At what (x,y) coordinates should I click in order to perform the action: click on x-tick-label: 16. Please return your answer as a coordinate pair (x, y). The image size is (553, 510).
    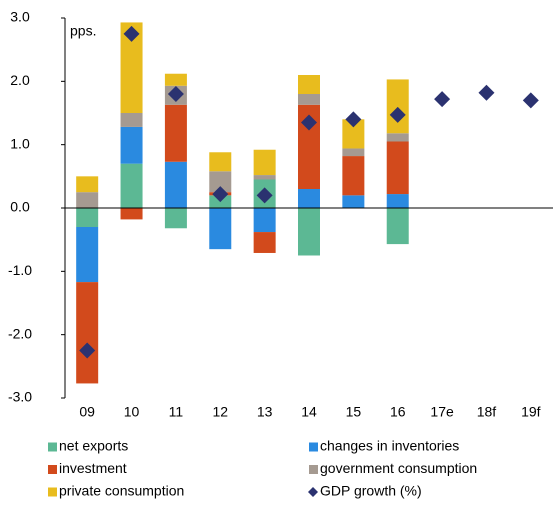
    Looking at the image, I should click on (398, 412).